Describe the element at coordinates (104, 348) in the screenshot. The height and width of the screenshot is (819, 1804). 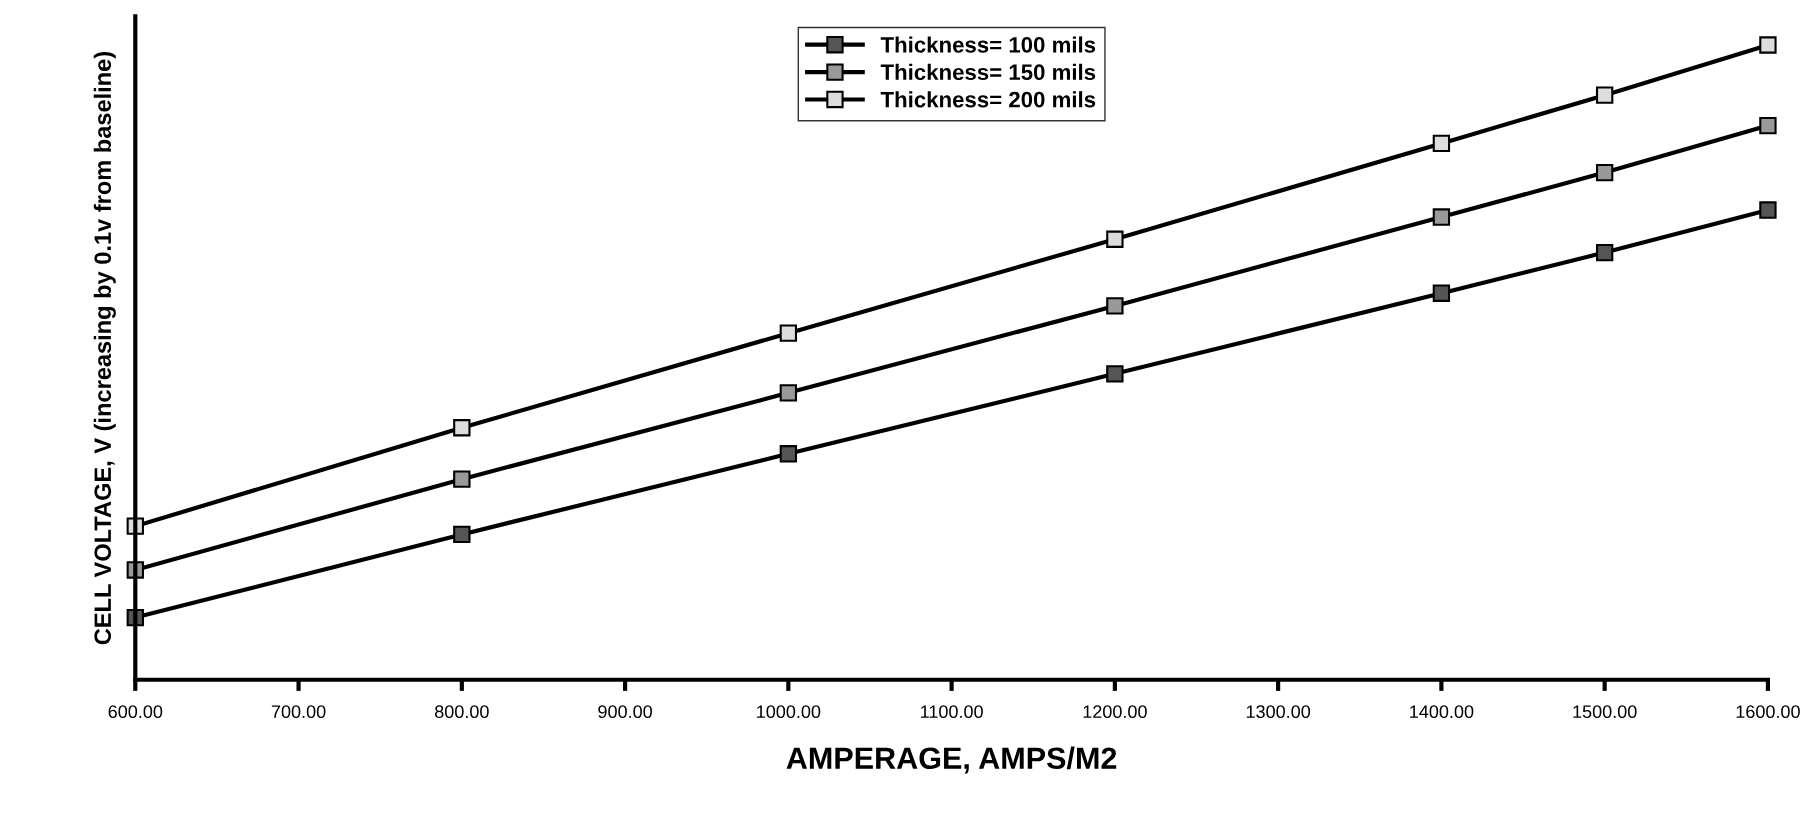
I see `y-axis-title: CELL VOLTAGE, V (increasing by 0.1v from baseline)` at that location.